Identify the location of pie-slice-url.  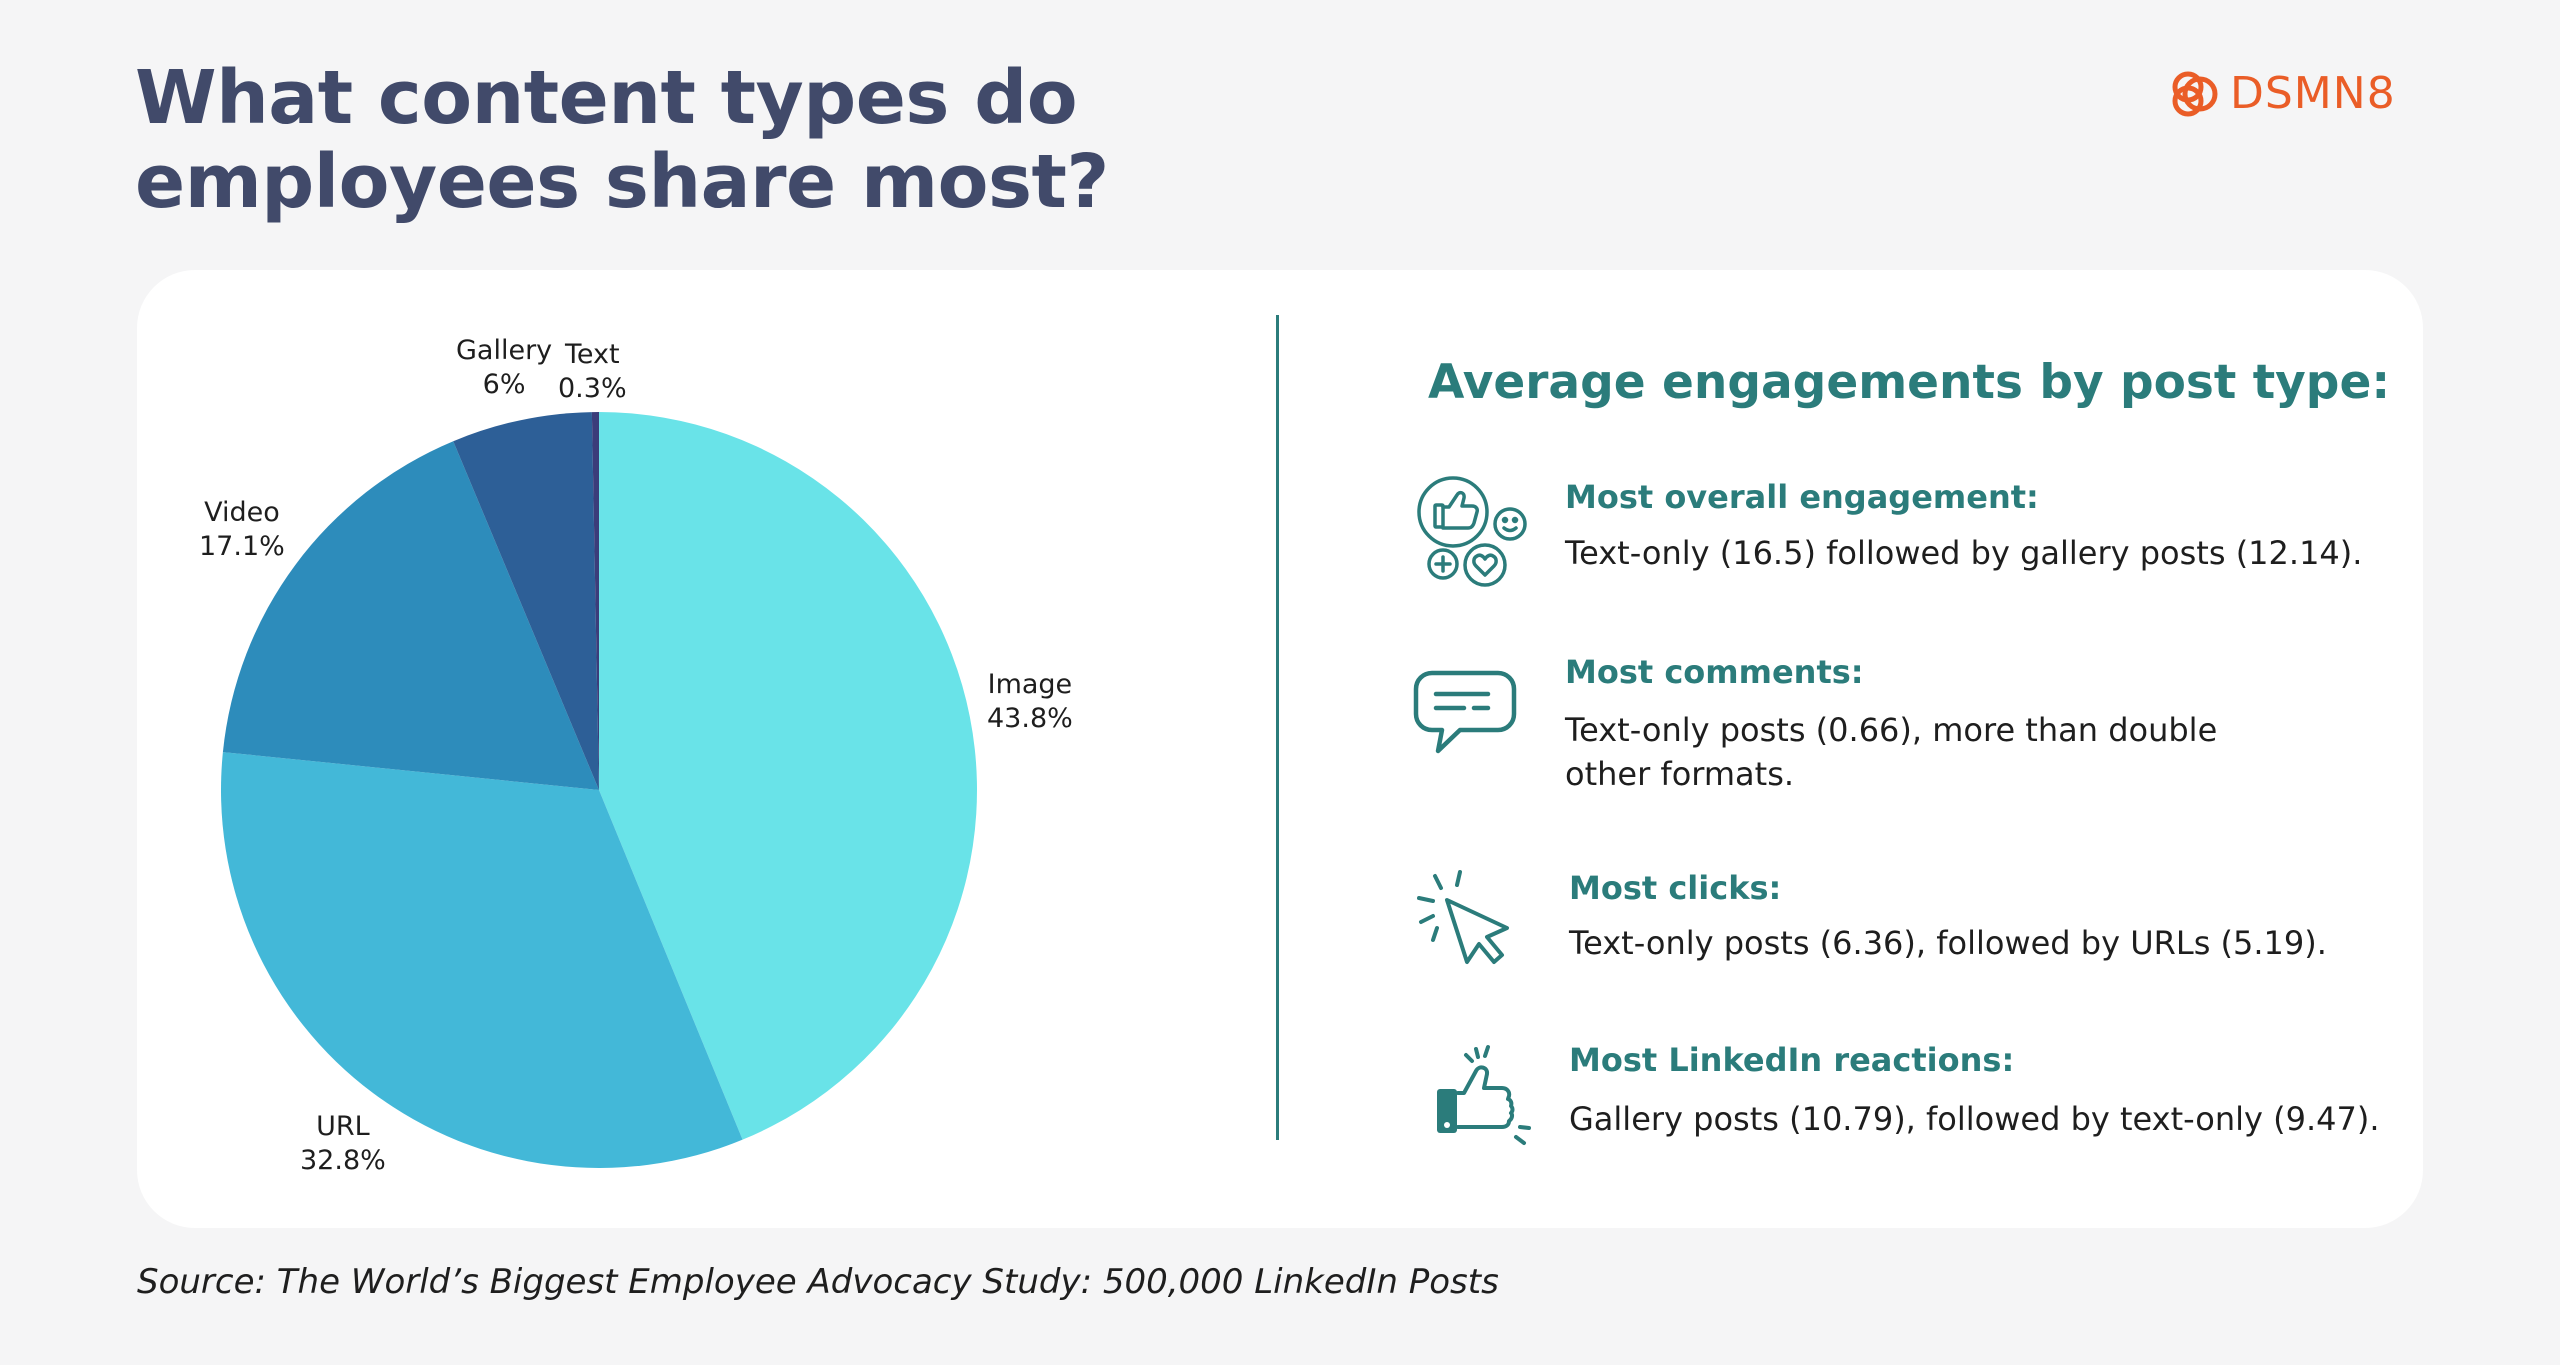
(481, 960).